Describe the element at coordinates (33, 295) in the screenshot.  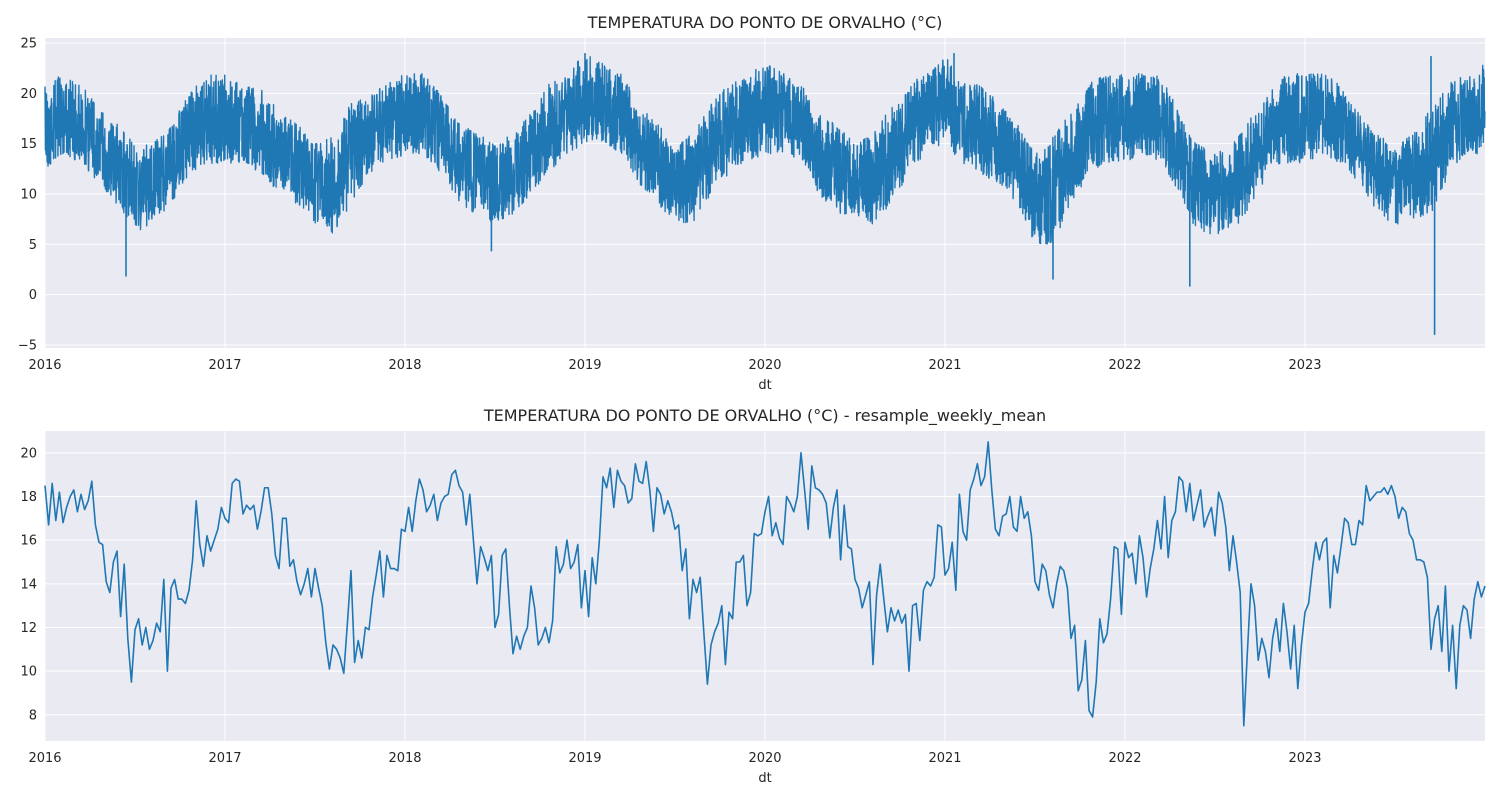
I see `y-tick-label: 0` at that location.